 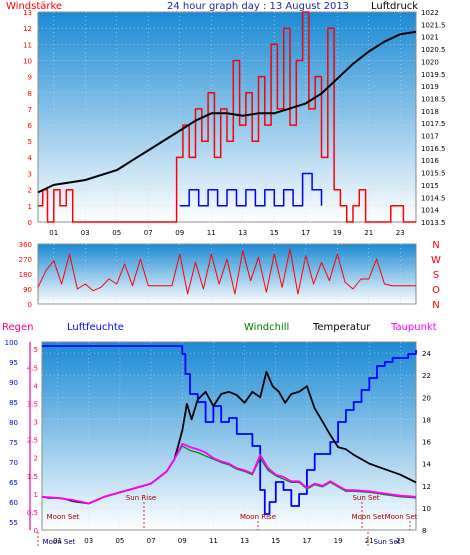 I want to click on pressure-axis-tick-label: 1018, so click(x=430, y=112).